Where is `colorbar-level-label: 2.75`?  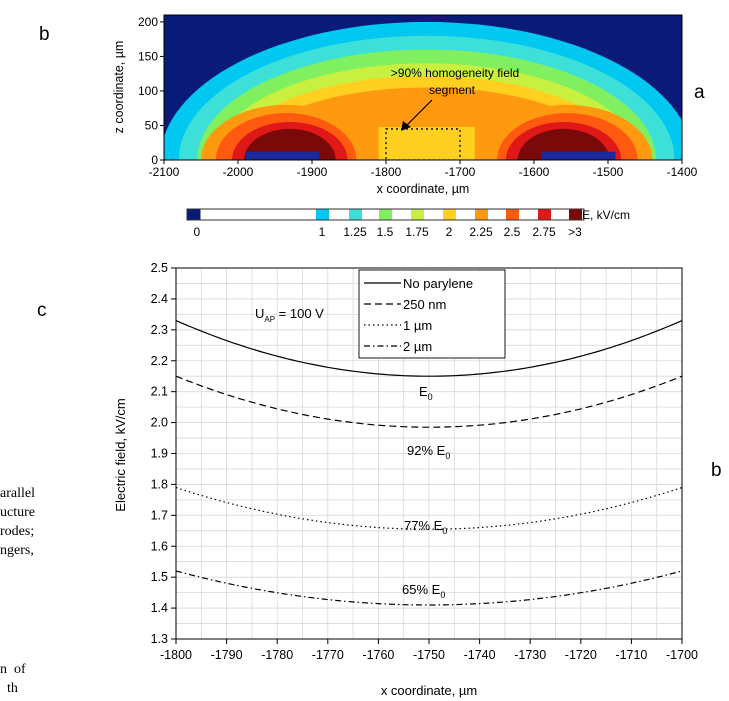 colorbar-level-label: 2.75 is located at coordinates (544, 232).